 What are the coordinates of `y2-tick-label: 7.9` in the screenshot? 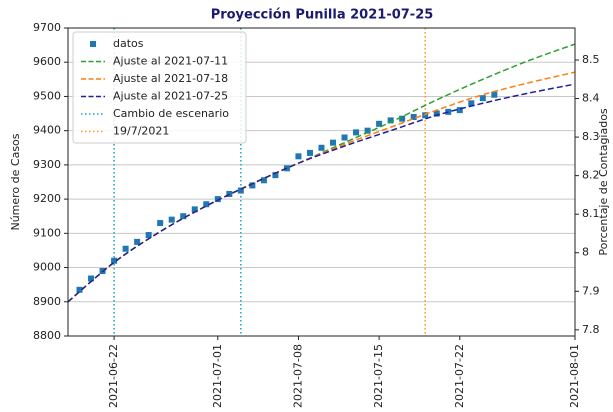 It's located at (591, 290).